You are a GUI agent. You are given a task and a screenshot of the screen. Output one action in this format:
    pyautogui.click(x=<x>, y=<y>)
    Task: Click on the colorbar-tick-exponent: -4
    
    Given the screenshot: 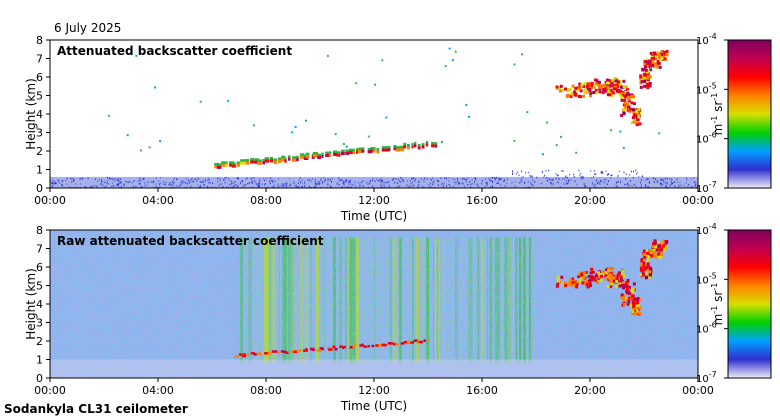 What is the action you would take?
    pyautogui.click(x=713, y=226)
    